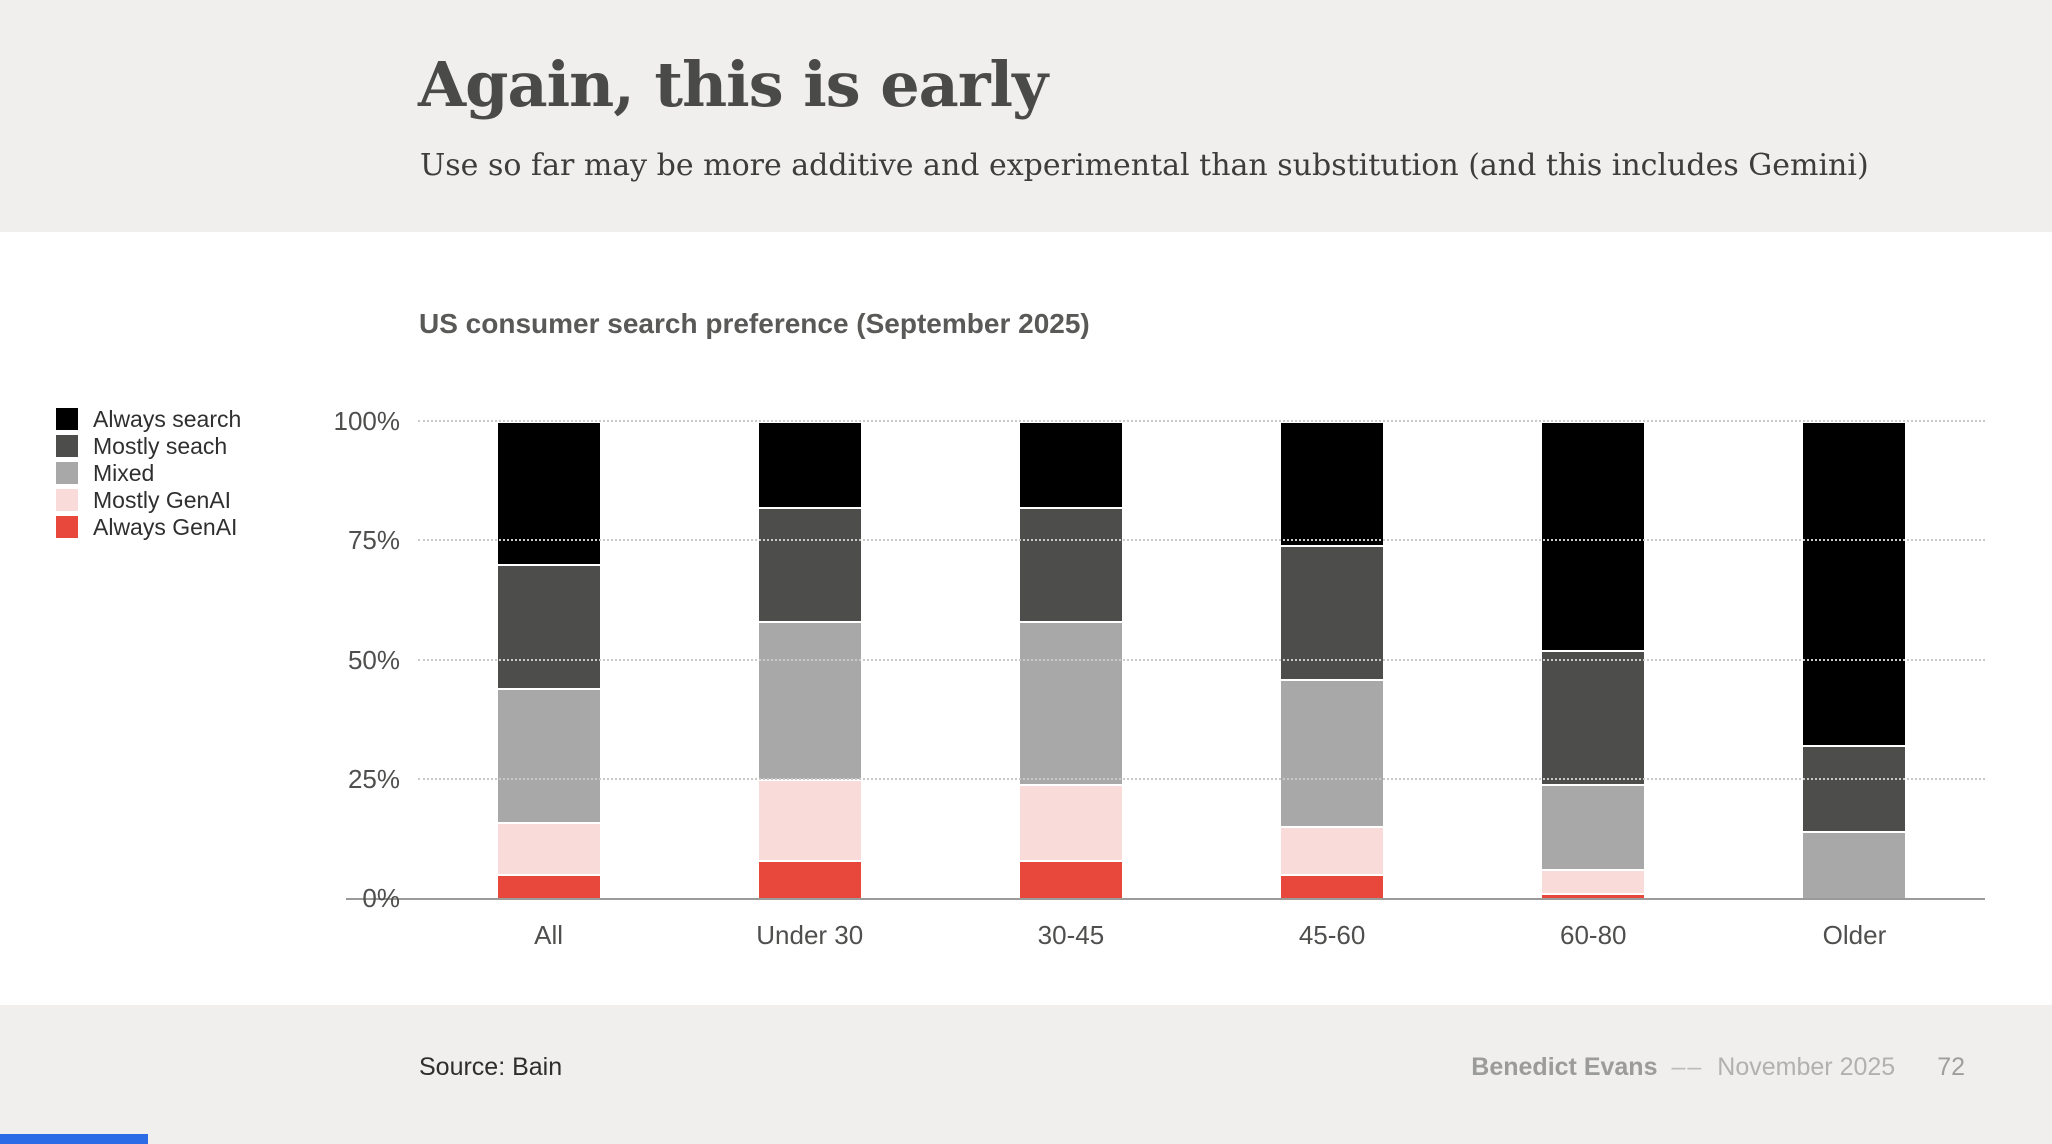 The height and width of the screenshot is (1144, 2052). Describe the element at coordinates (1593, 935) in the screenshot. I see `x-axis-label: 60-80` at that location.